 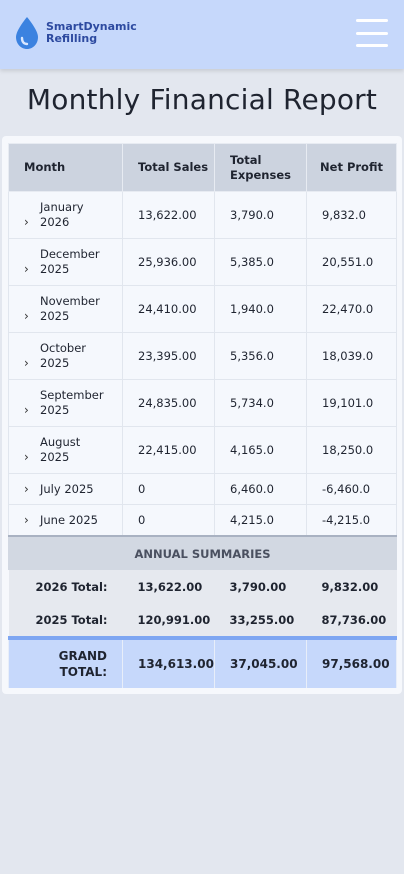 I want to click on summary-expenses: 33,255.00, so click(x=260, y=620).